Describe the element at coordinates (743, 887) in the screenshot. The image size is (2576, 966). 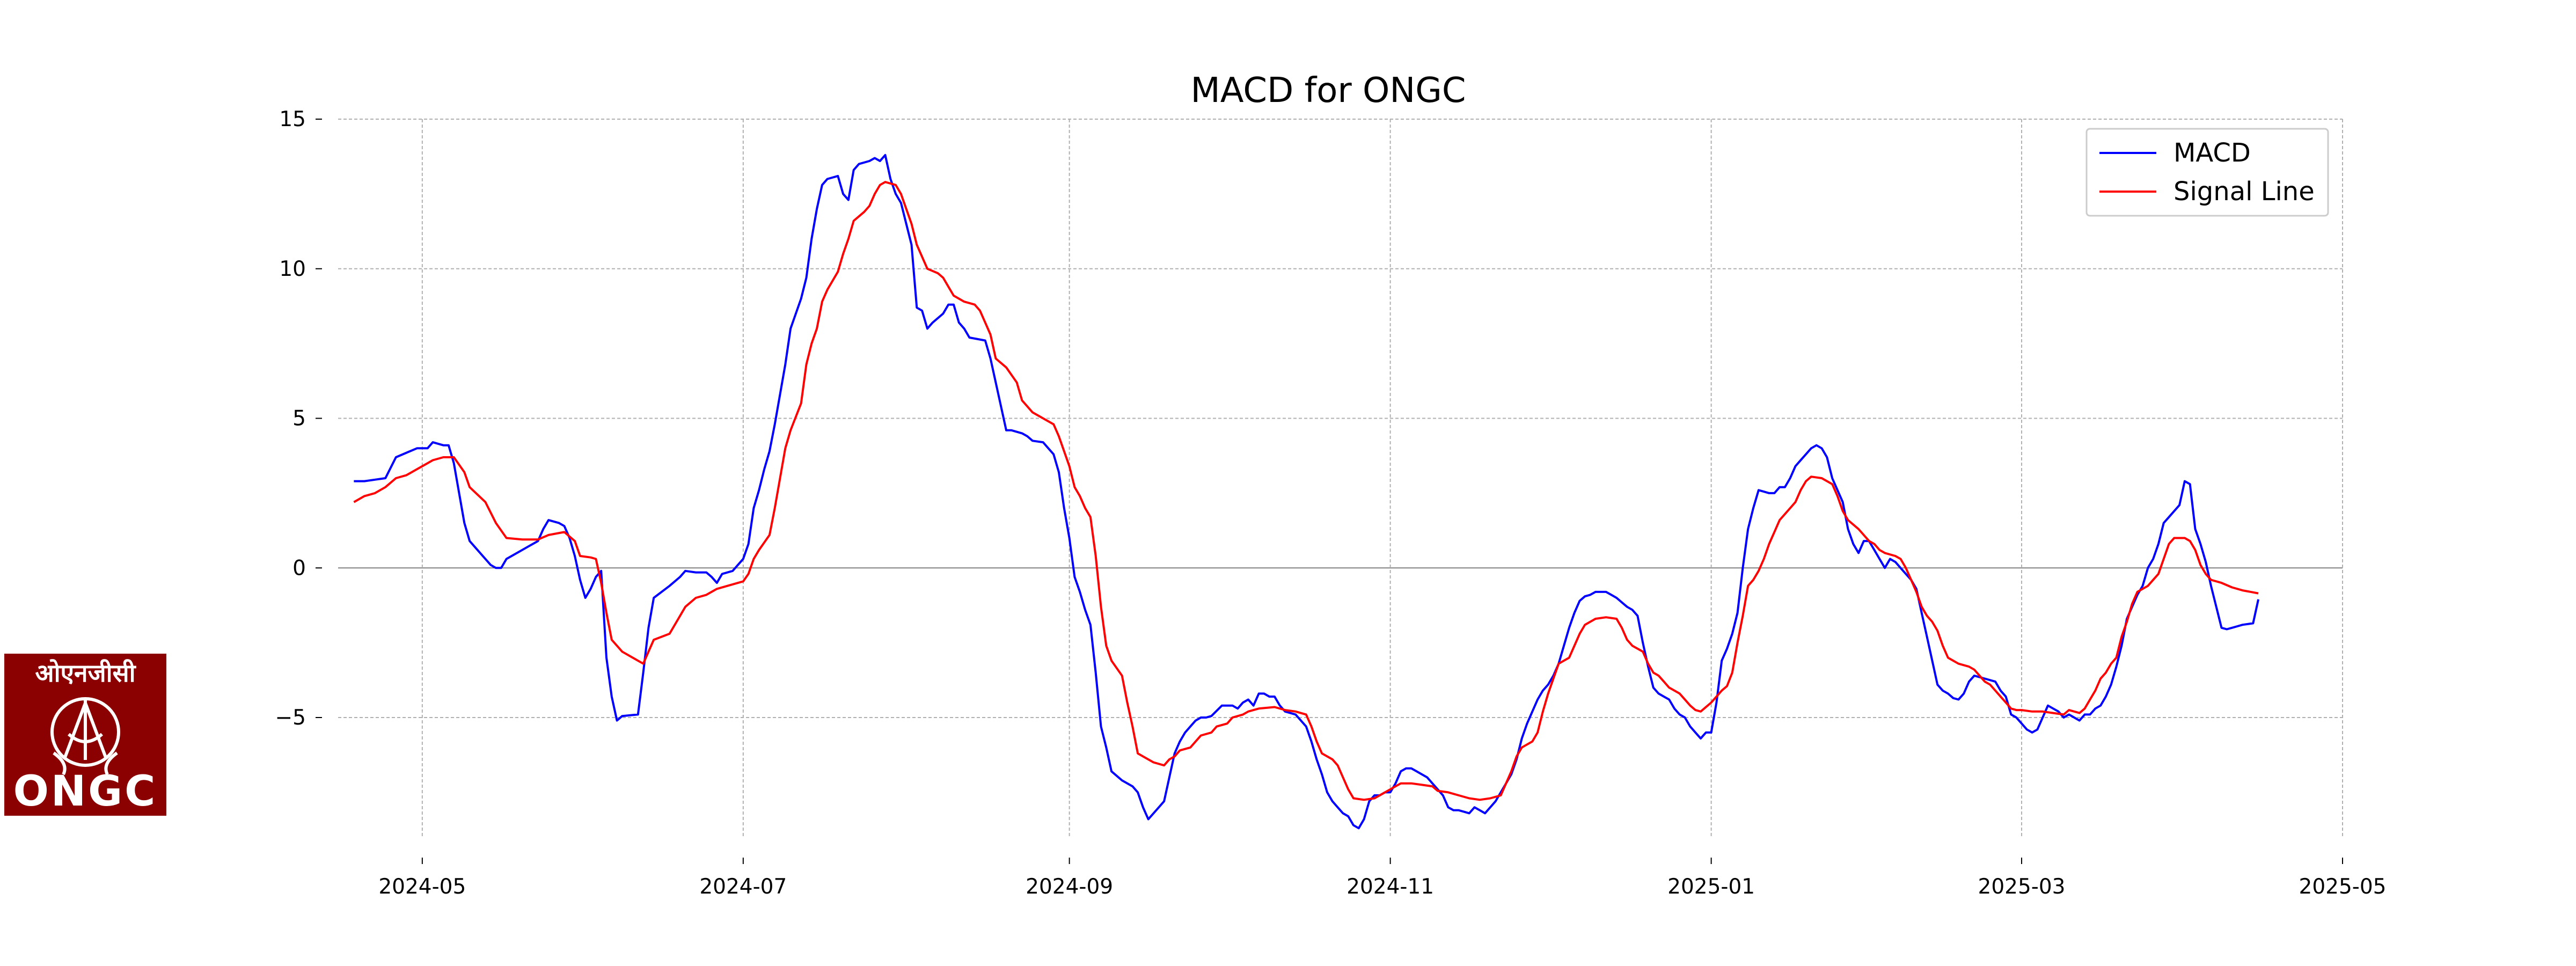
I see `x-tick-label: 2024-07` at that location.